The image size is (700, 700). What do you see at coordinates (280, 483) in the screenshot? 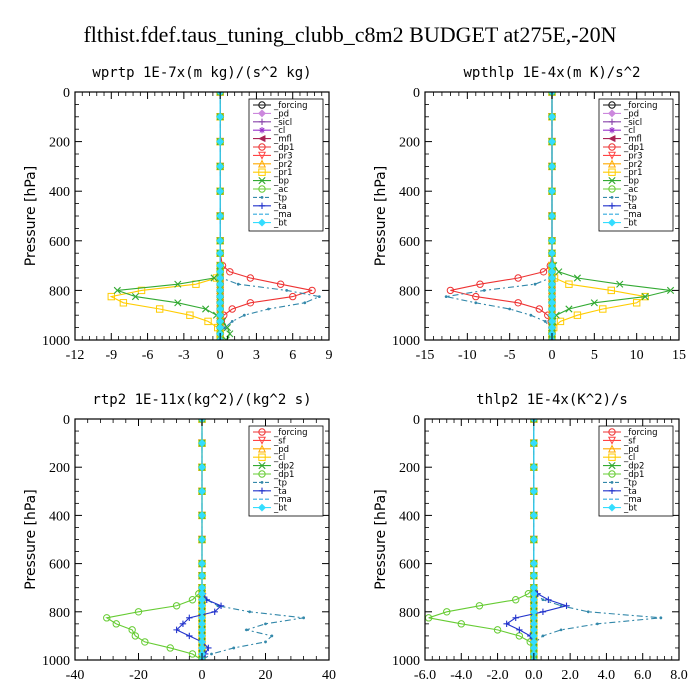
I see `legend-label: _tp` at bounding box center [280, 483].